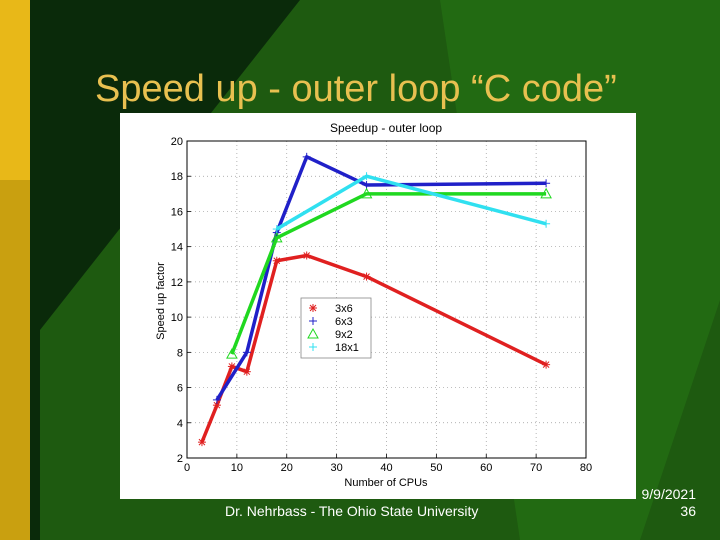 Image resolution: width=720 pixels, height=540 pixels. What do you see at coordinates (180, 424) in the screenshot?
I see `y-tick-label: 4` at bounding box center [180, 424].